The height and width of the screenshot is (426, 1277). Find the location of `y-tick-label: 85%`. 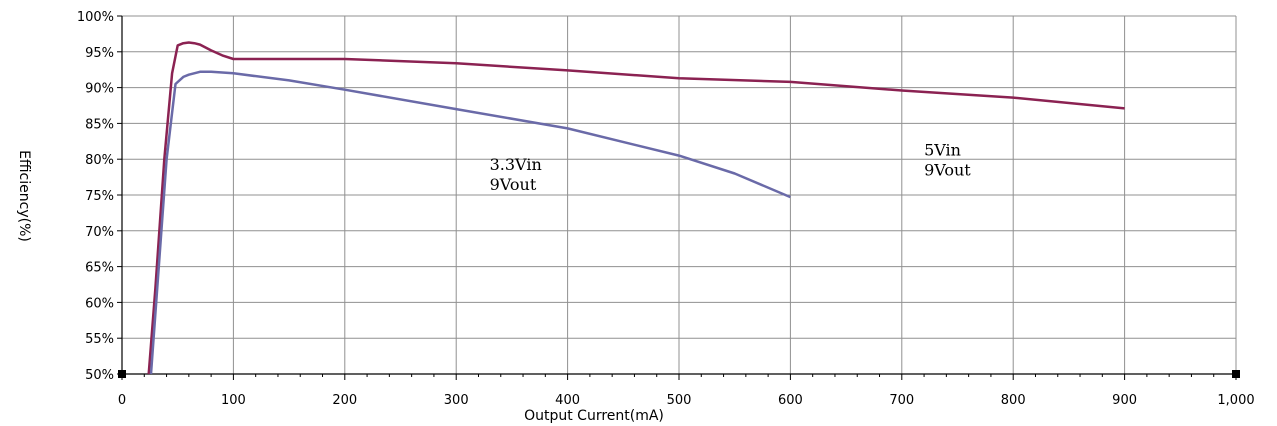

y-tick-label: 85% is located at coordinates (99, 124).